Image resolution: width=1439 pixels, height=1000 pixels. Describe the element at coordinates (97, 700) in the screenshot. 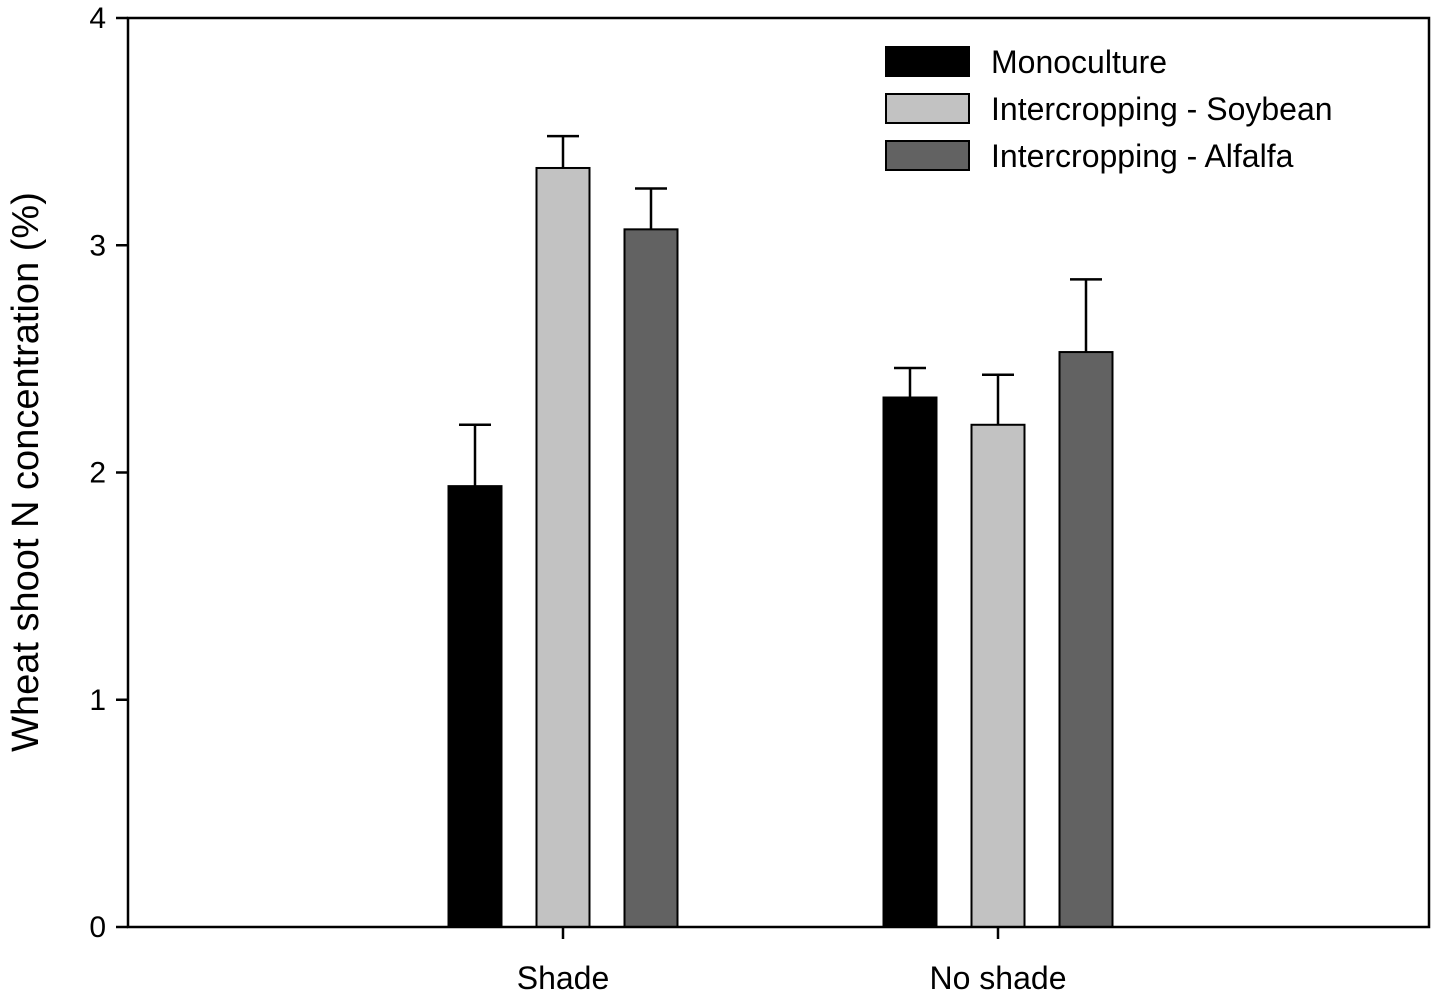

I see `y-tick-label: 1` at that location.